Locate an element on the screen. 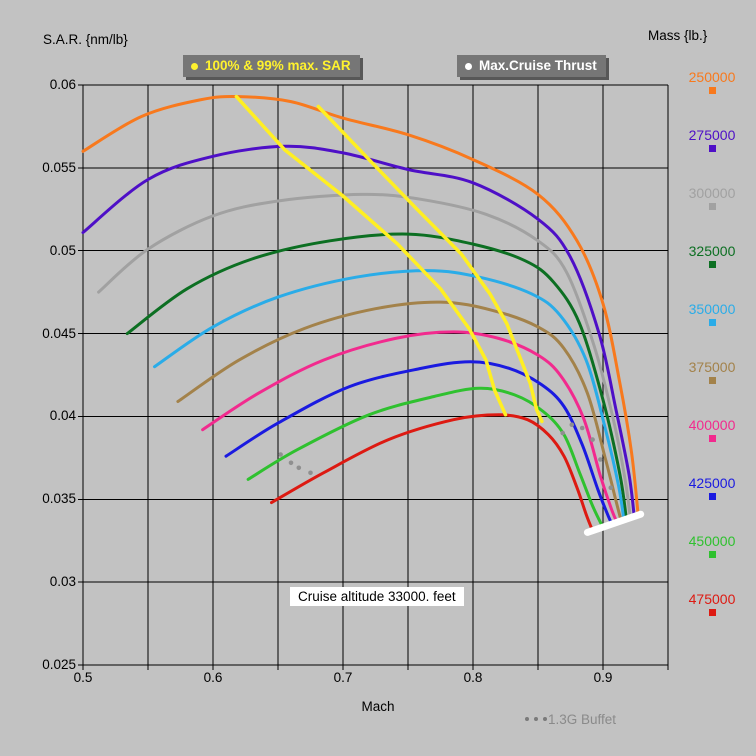 The height and width of the screenshot is (756, 756). mass-legend-entry: 475000 is located at coordinates (712, 604).